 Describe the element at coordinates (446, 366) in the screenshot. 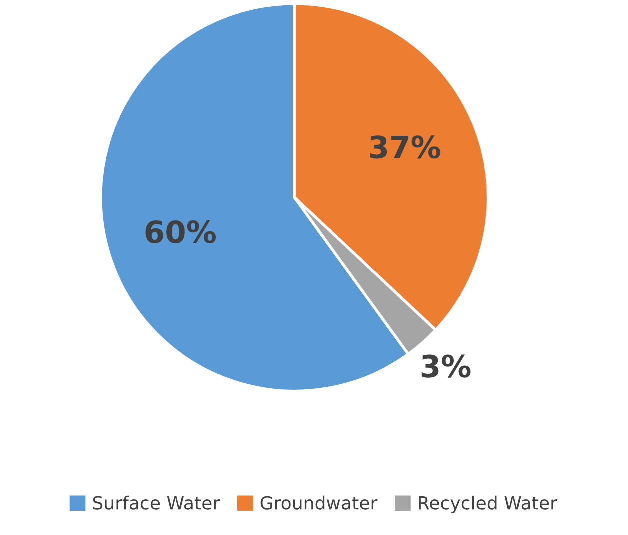

I see `data-label: 3%` at that location.